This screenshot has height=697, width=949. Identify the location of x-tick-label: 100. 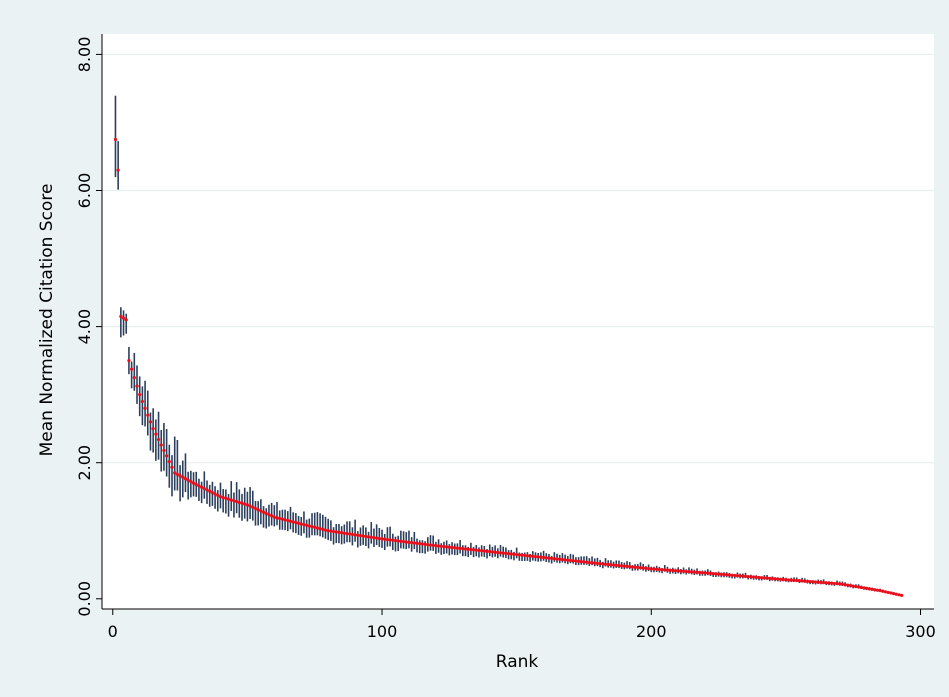
(382, 631).